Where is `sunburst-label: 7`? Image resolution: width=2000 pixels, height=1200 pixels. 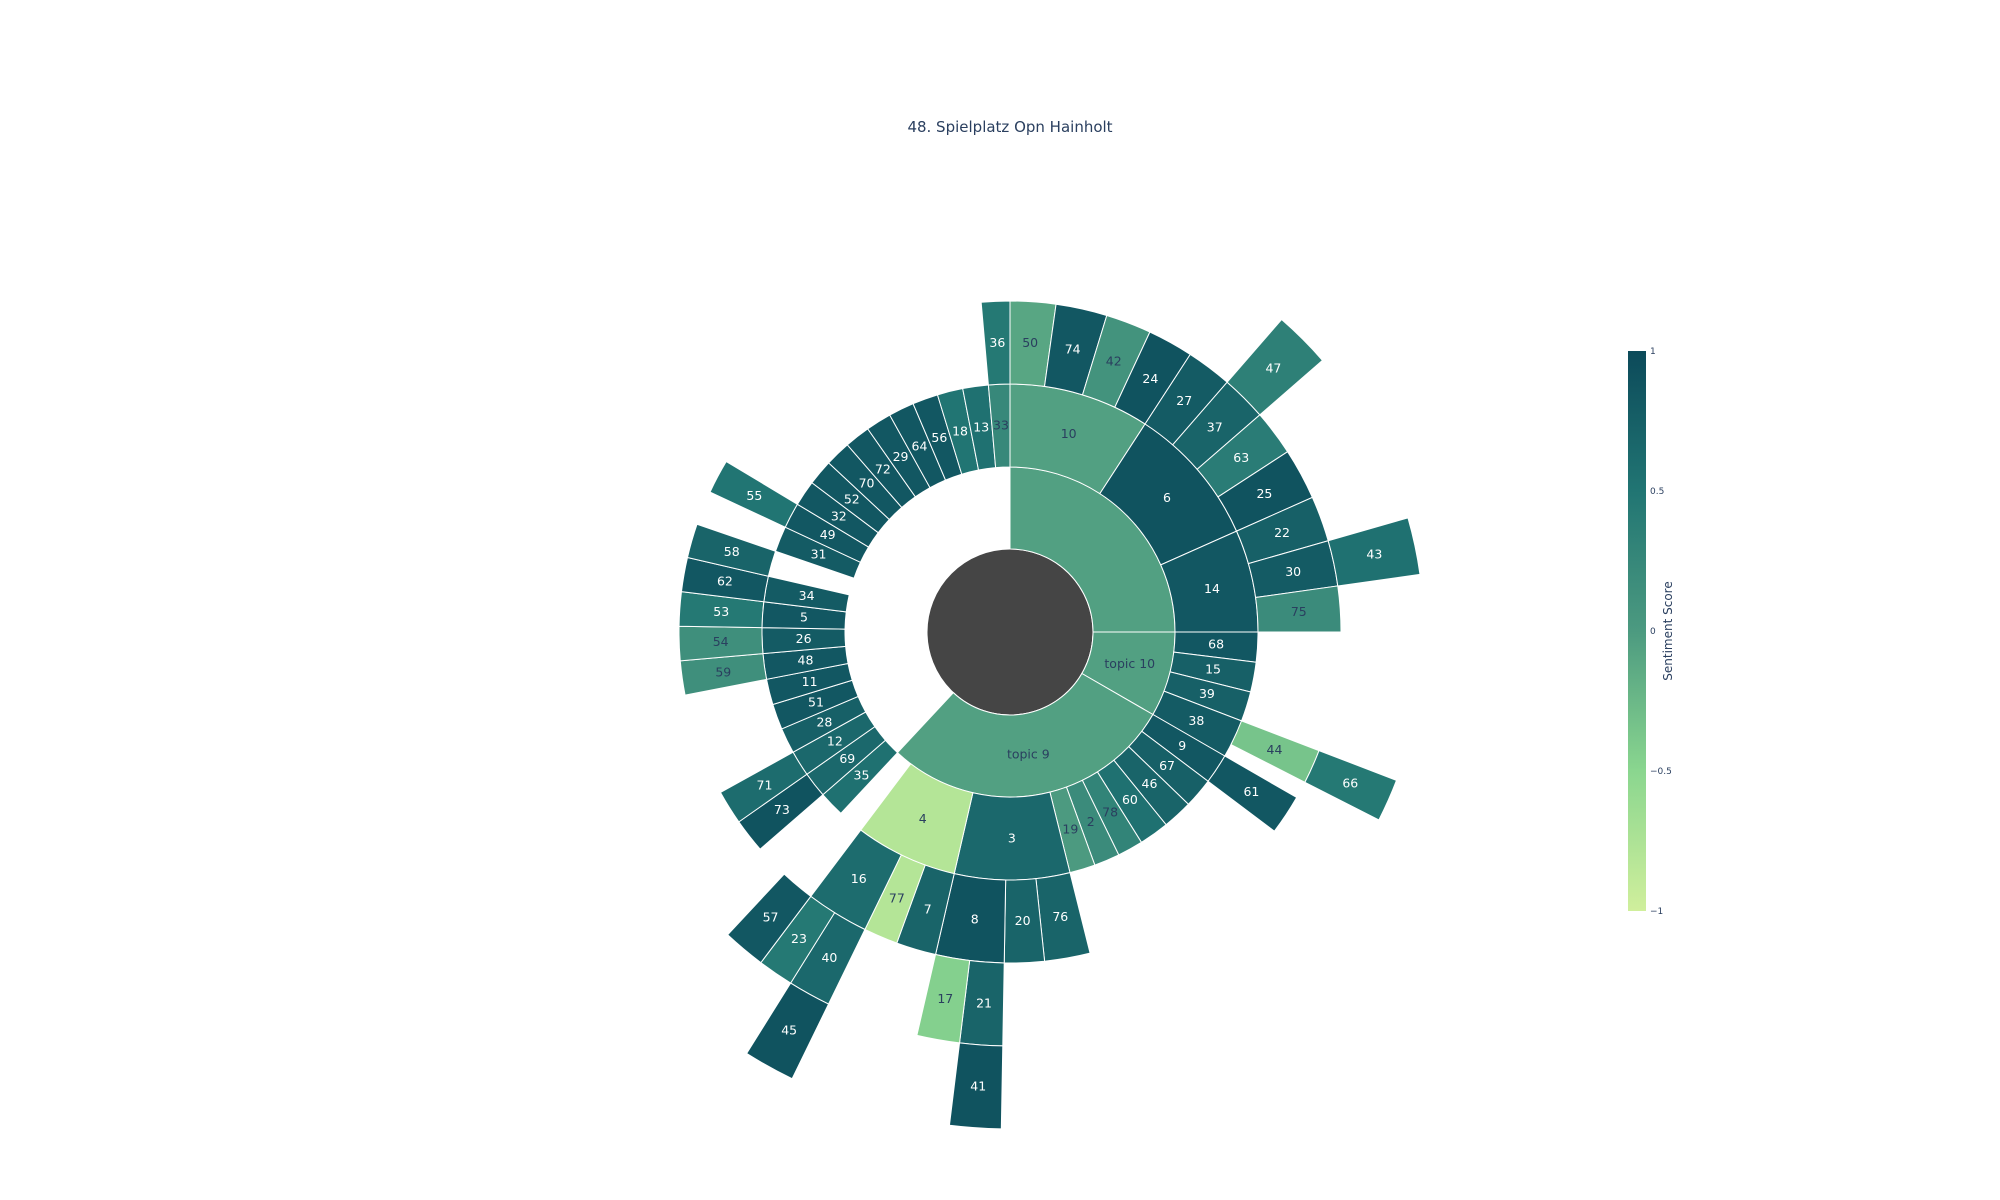 sunburst-label: 7 is located at coordinates (928, 909).